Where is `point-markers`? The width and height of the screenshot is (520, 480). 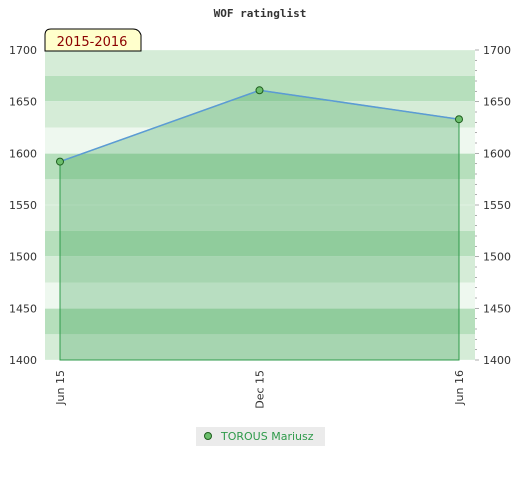
point-markers is located at coordinates (259, 126).